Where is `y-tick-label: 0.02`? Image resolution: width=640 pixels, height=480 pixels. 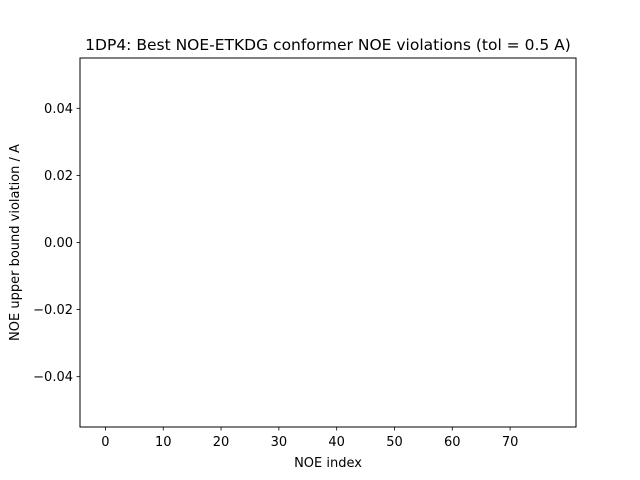 y-tick-label: 0.02 is located at coordinates (58, 176).